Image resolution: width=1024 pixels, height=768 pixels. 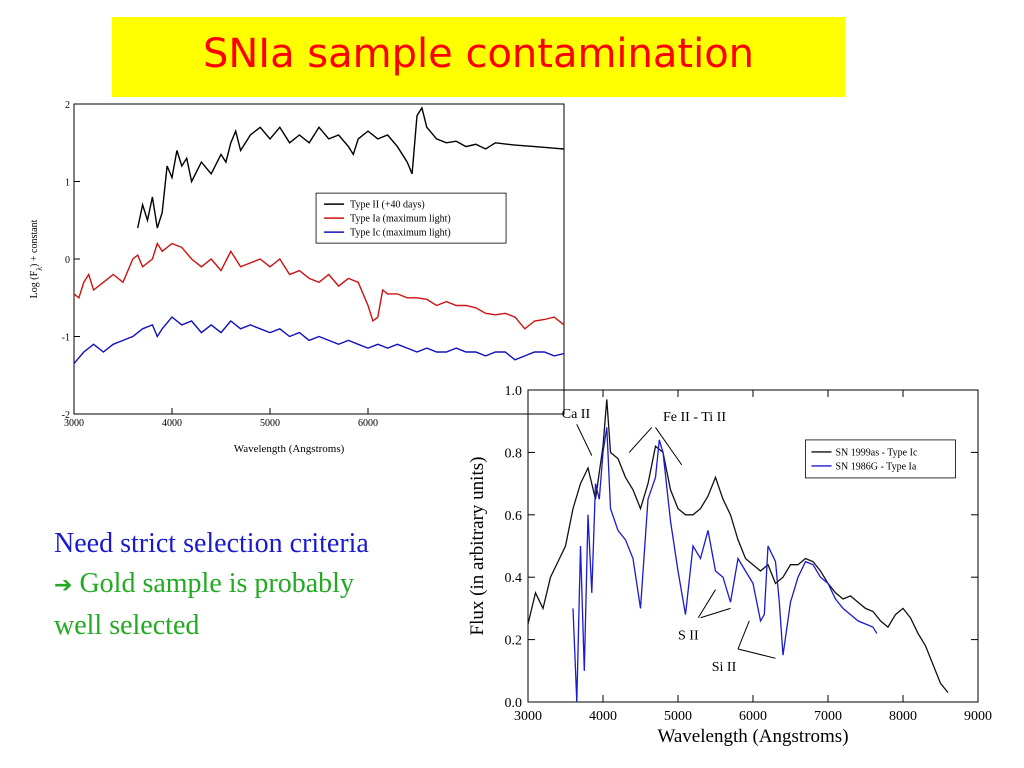 What do you see at coordinates (211, 543) in the screenshot?
I see `note-line-1: Need strict selection criteria` at bounding box center [211, 543].